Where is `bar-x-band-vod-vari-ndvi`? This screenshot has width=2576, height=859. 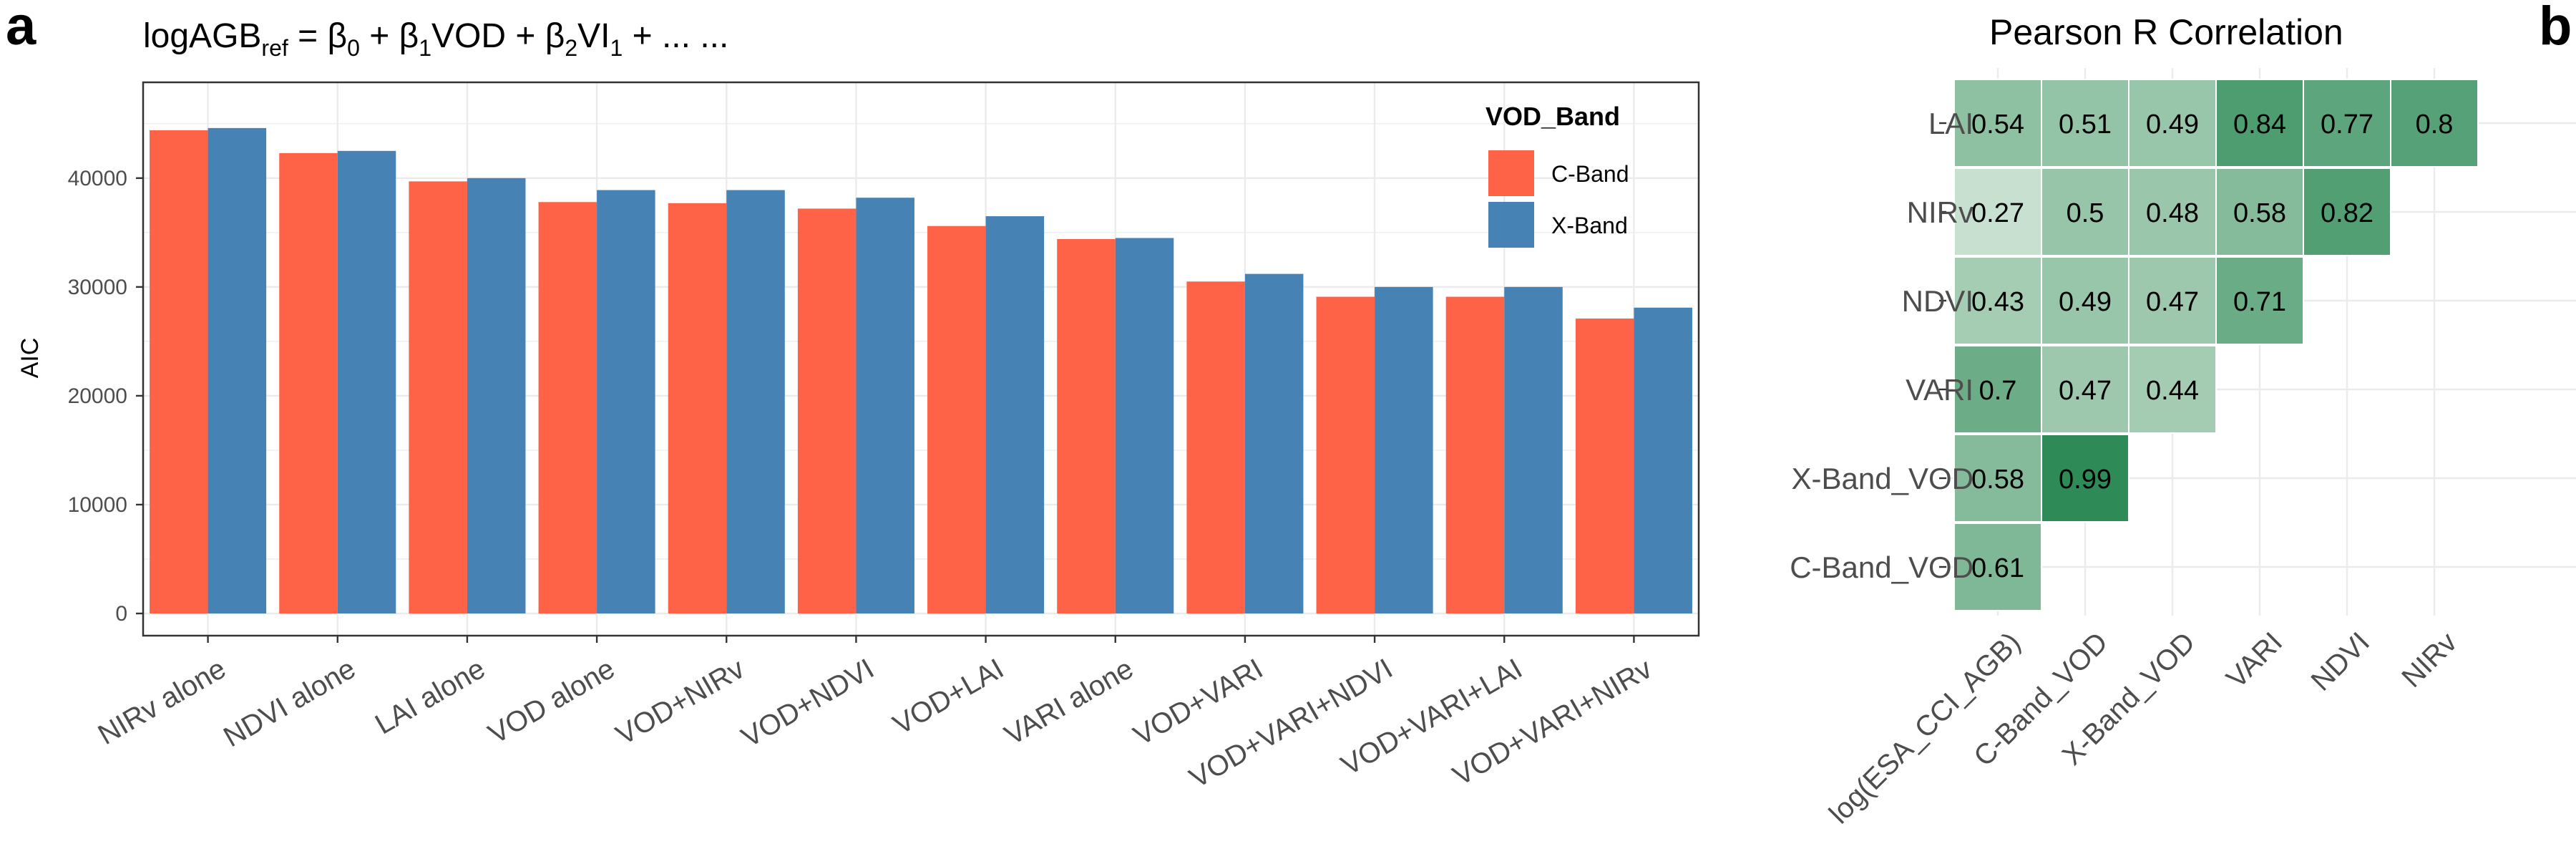 bar-x-band-vod-vari-ndvi is located at coordinates (1404, 450).